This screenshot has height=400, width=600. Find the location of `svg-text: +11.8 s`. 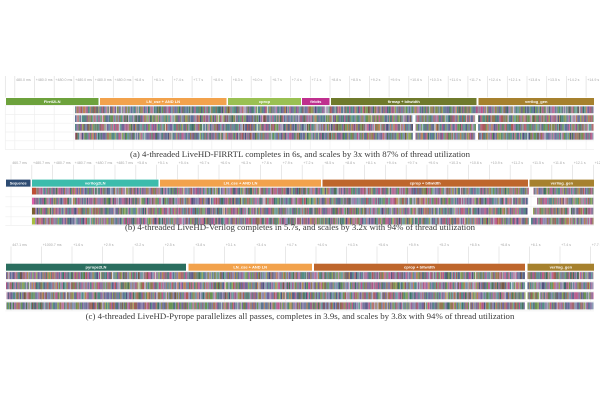

svg-text: +11.8 s is located at coordinates (559, 163).